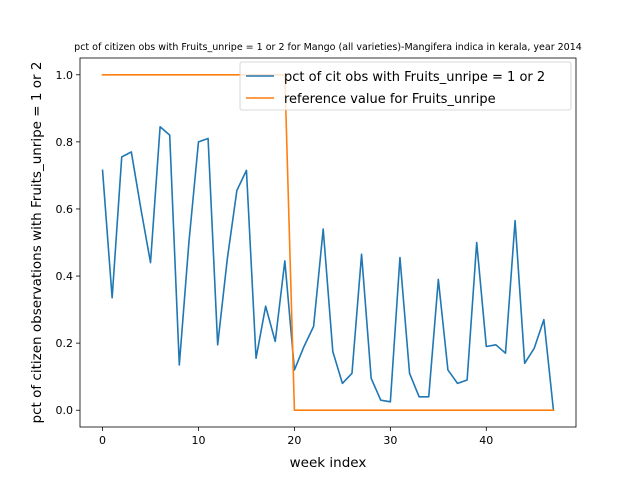 This screenshot has width=640, height=480. I want to click on x-axis: 0 10 20 30 40, so click(296, 437).